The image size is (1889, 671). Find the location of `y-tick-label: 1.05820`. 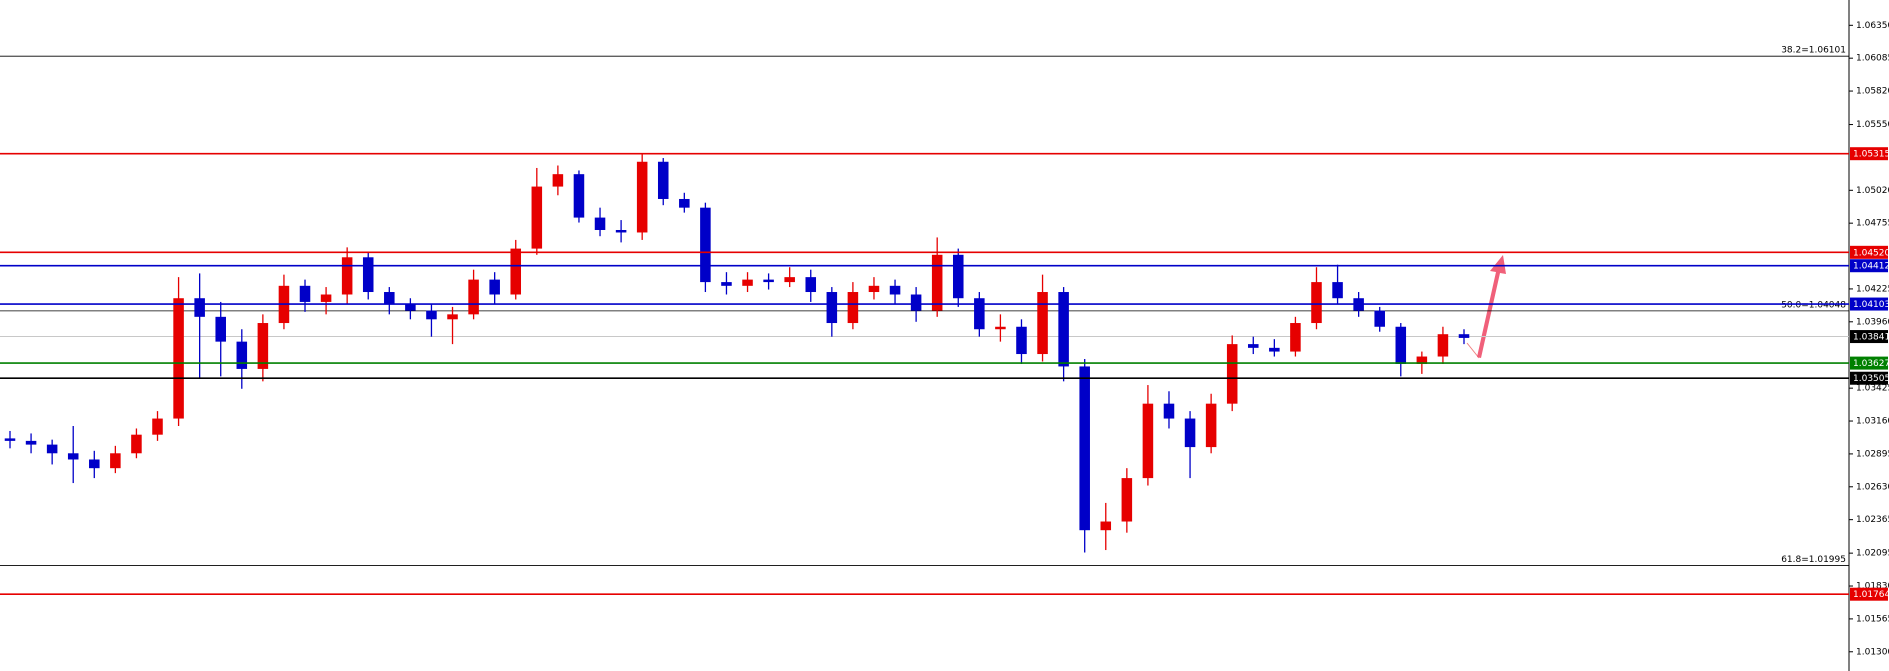

y-tick-label: 1.05820 is located at coordinates (1872, 92).